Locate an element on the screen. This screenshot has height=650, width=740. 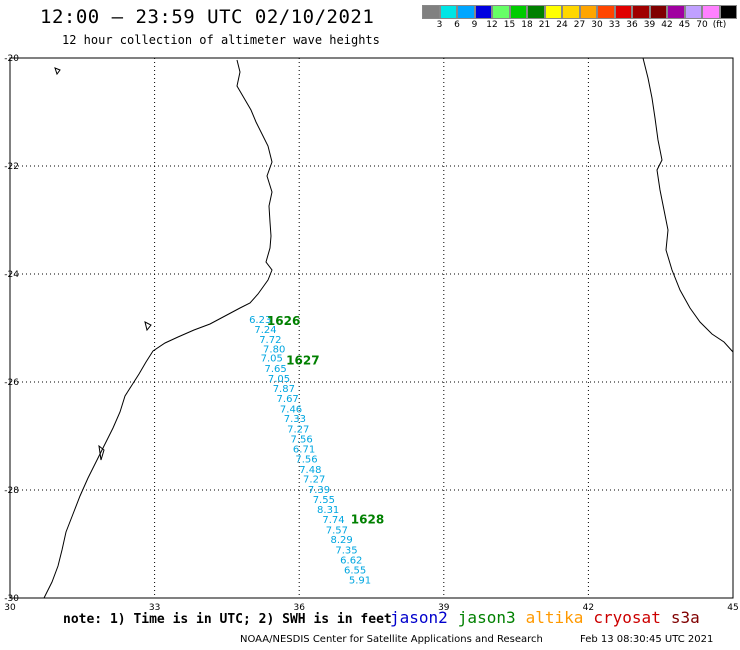
wave-height-value: 7.46 is located at coordinates (291, 409).